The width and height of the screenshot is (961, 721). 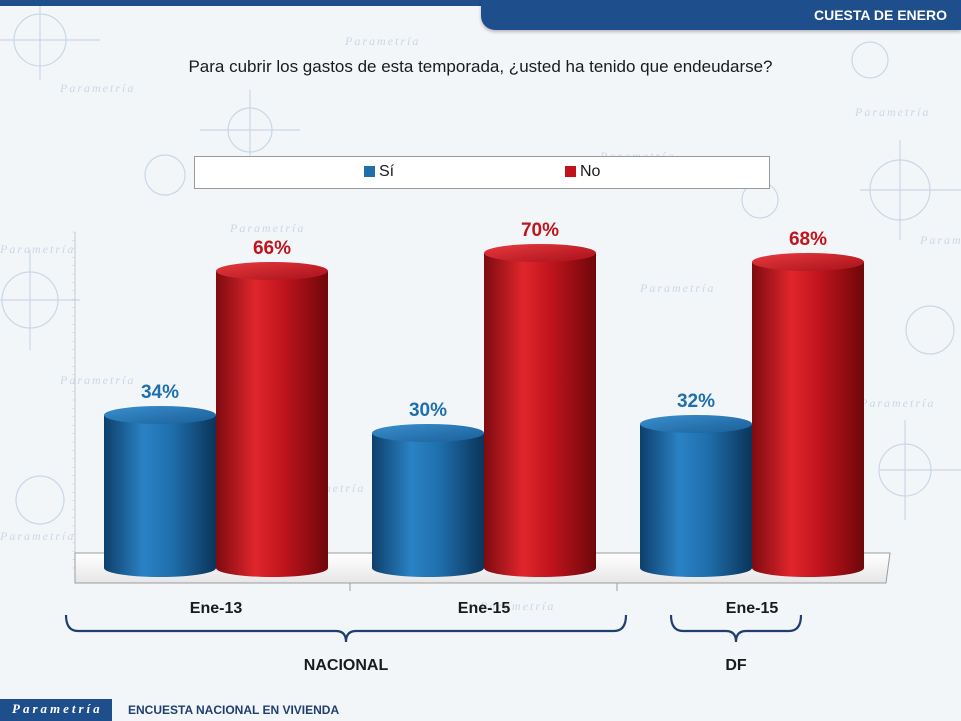 I want to click on top-bar, so click(x=480, y=3).